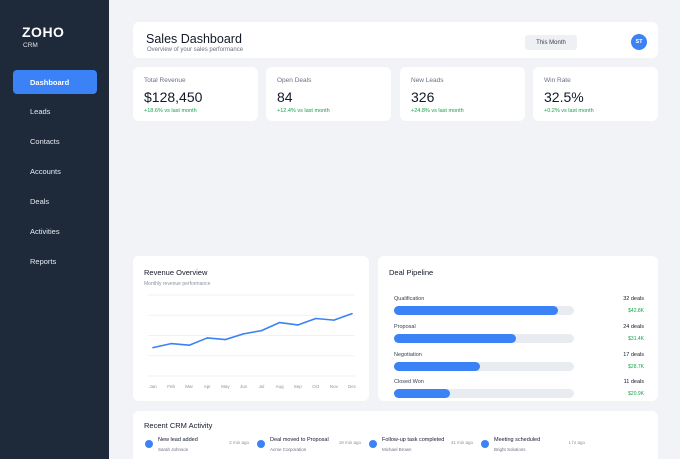  Describe the element at coordinates (176, 272) in the screenshot. I see `revenue-title: Revenue Overview` at that location.